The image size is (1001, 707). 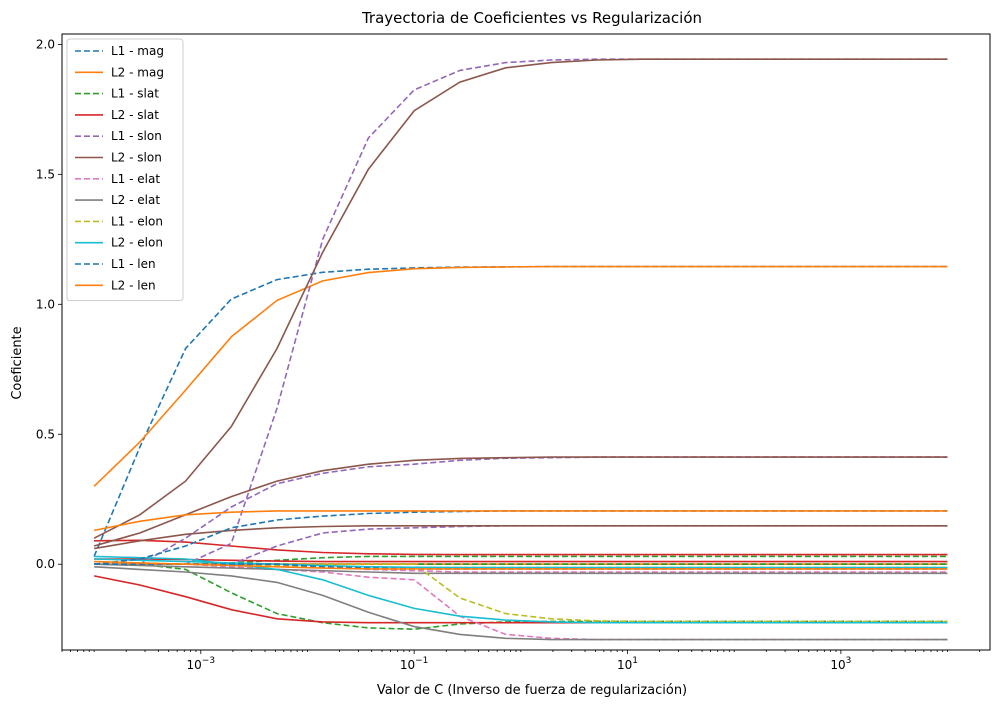 I want to click on legend-entry: L2 - slat, so click(x=135, y=115).